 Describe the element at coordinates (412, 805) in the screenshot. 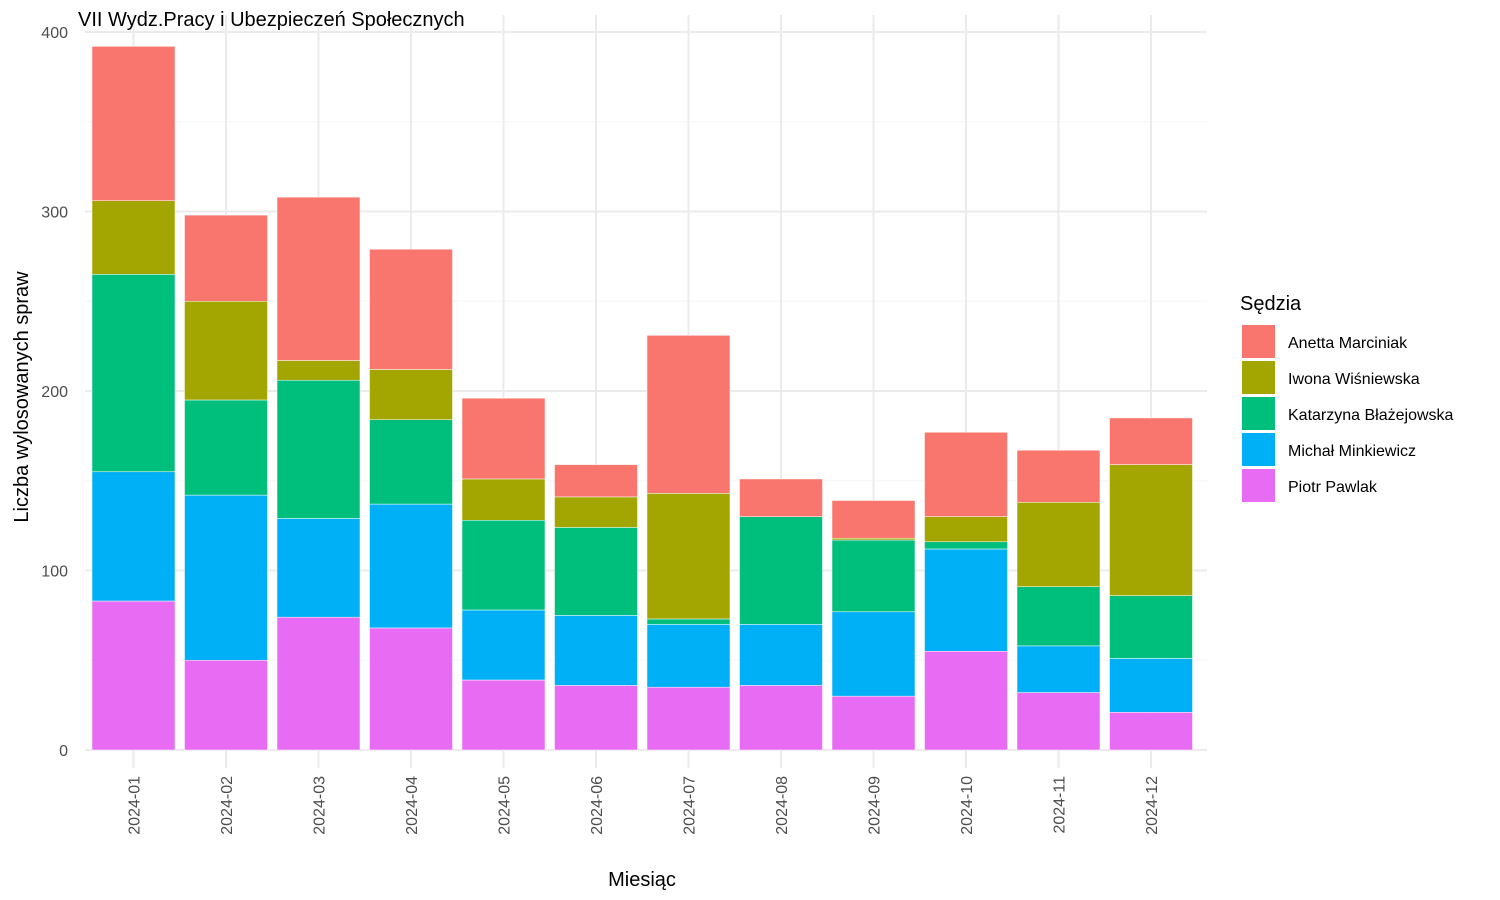

I see `x-tick-label: 2024-04` at that location.